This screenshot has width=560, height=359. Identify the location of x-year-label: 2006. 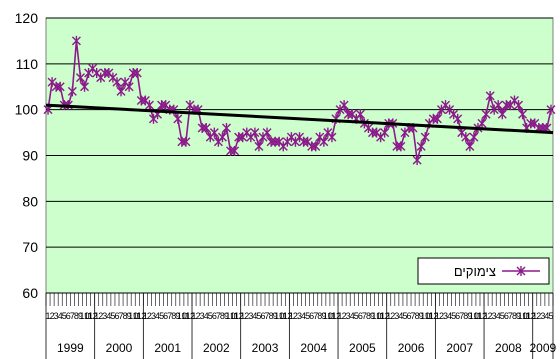
(411, 348).